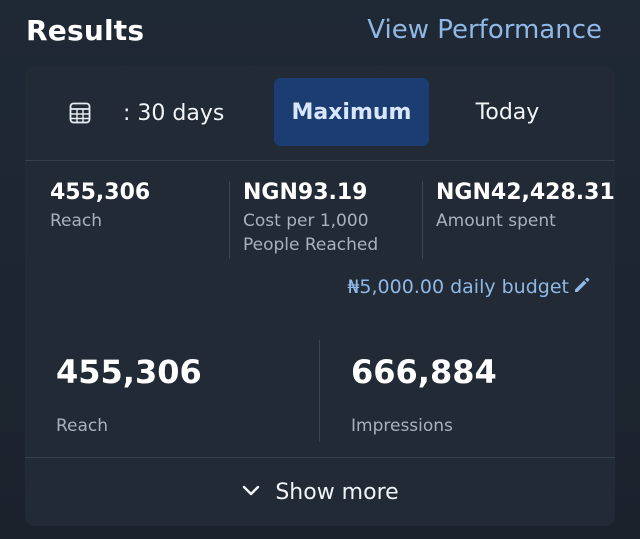 Image resolution: width=640 pixels, height=539 pixels. Describe the element at coordinates (314, 30) in the screenshot. I see `results-header: Results View Performance` at that location.